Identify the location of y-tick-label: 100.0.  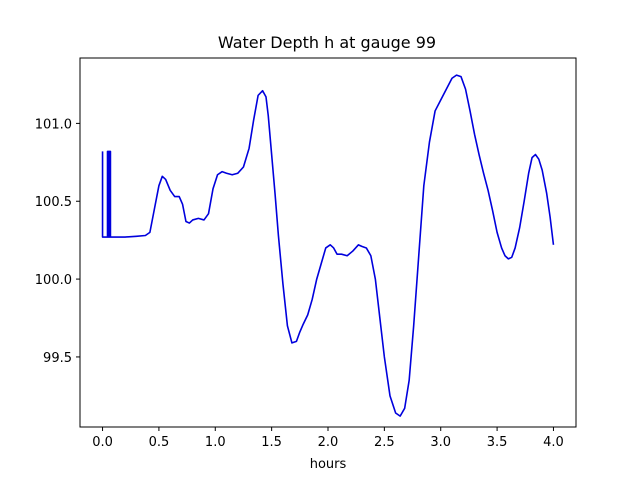
(53, 280).